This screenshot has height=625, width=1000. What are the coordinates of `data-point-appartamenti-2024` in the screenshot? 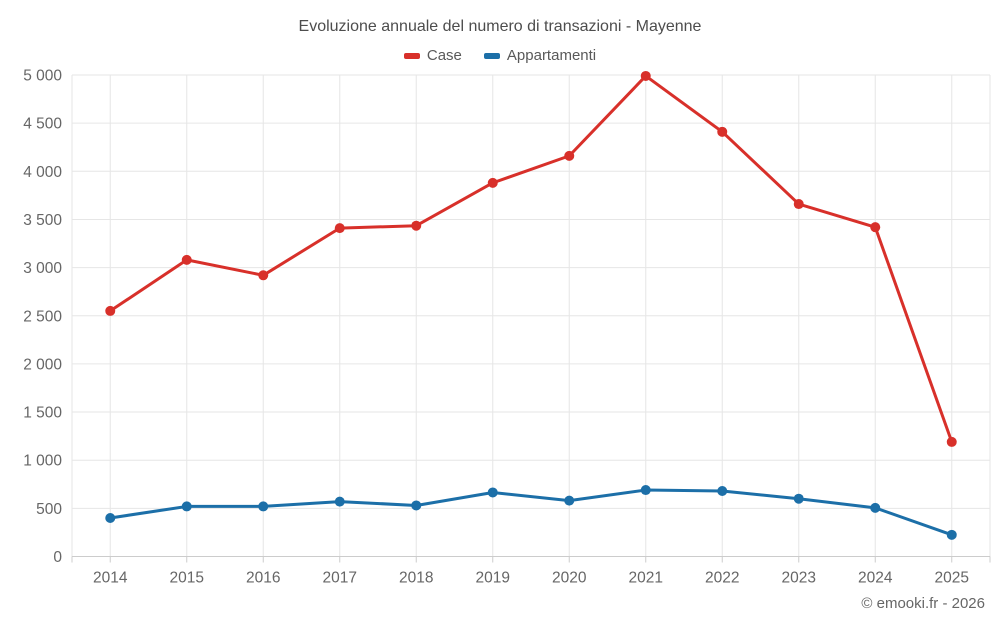 It's located at (875, 507).